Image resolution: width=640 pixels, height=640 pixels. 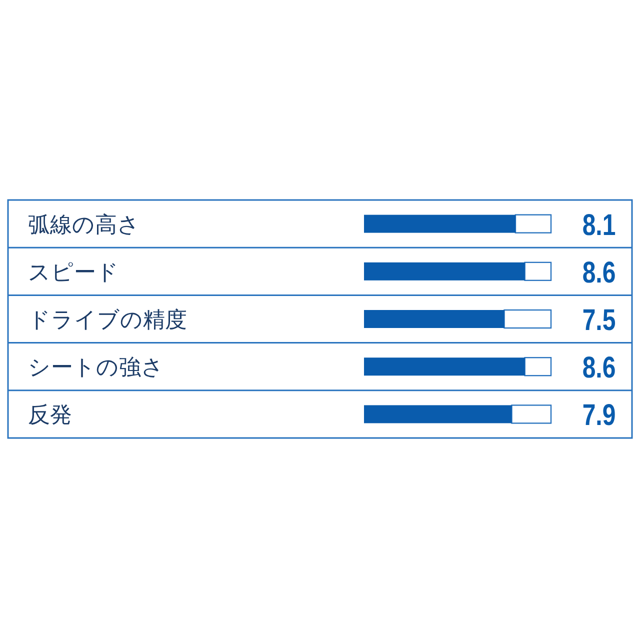 I want to click on category-label: スピード, so click(x=73, y=273).